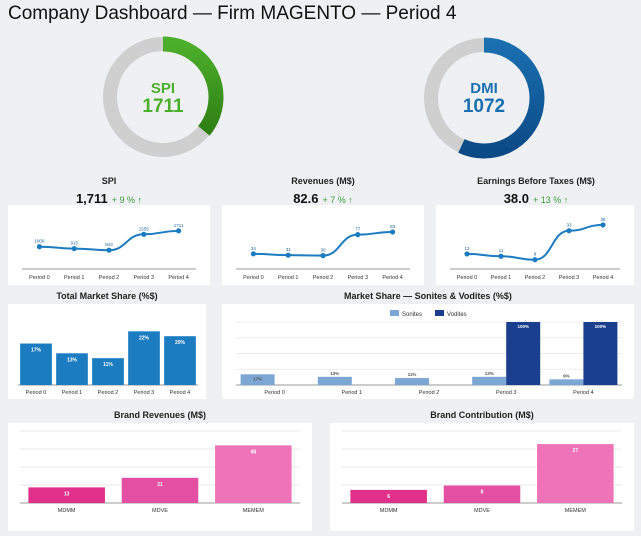 This screenshot has width=641, height=536. Describe the element at coordinates (603, 219) in the screenshot. I see `data-label: 38` at that location.